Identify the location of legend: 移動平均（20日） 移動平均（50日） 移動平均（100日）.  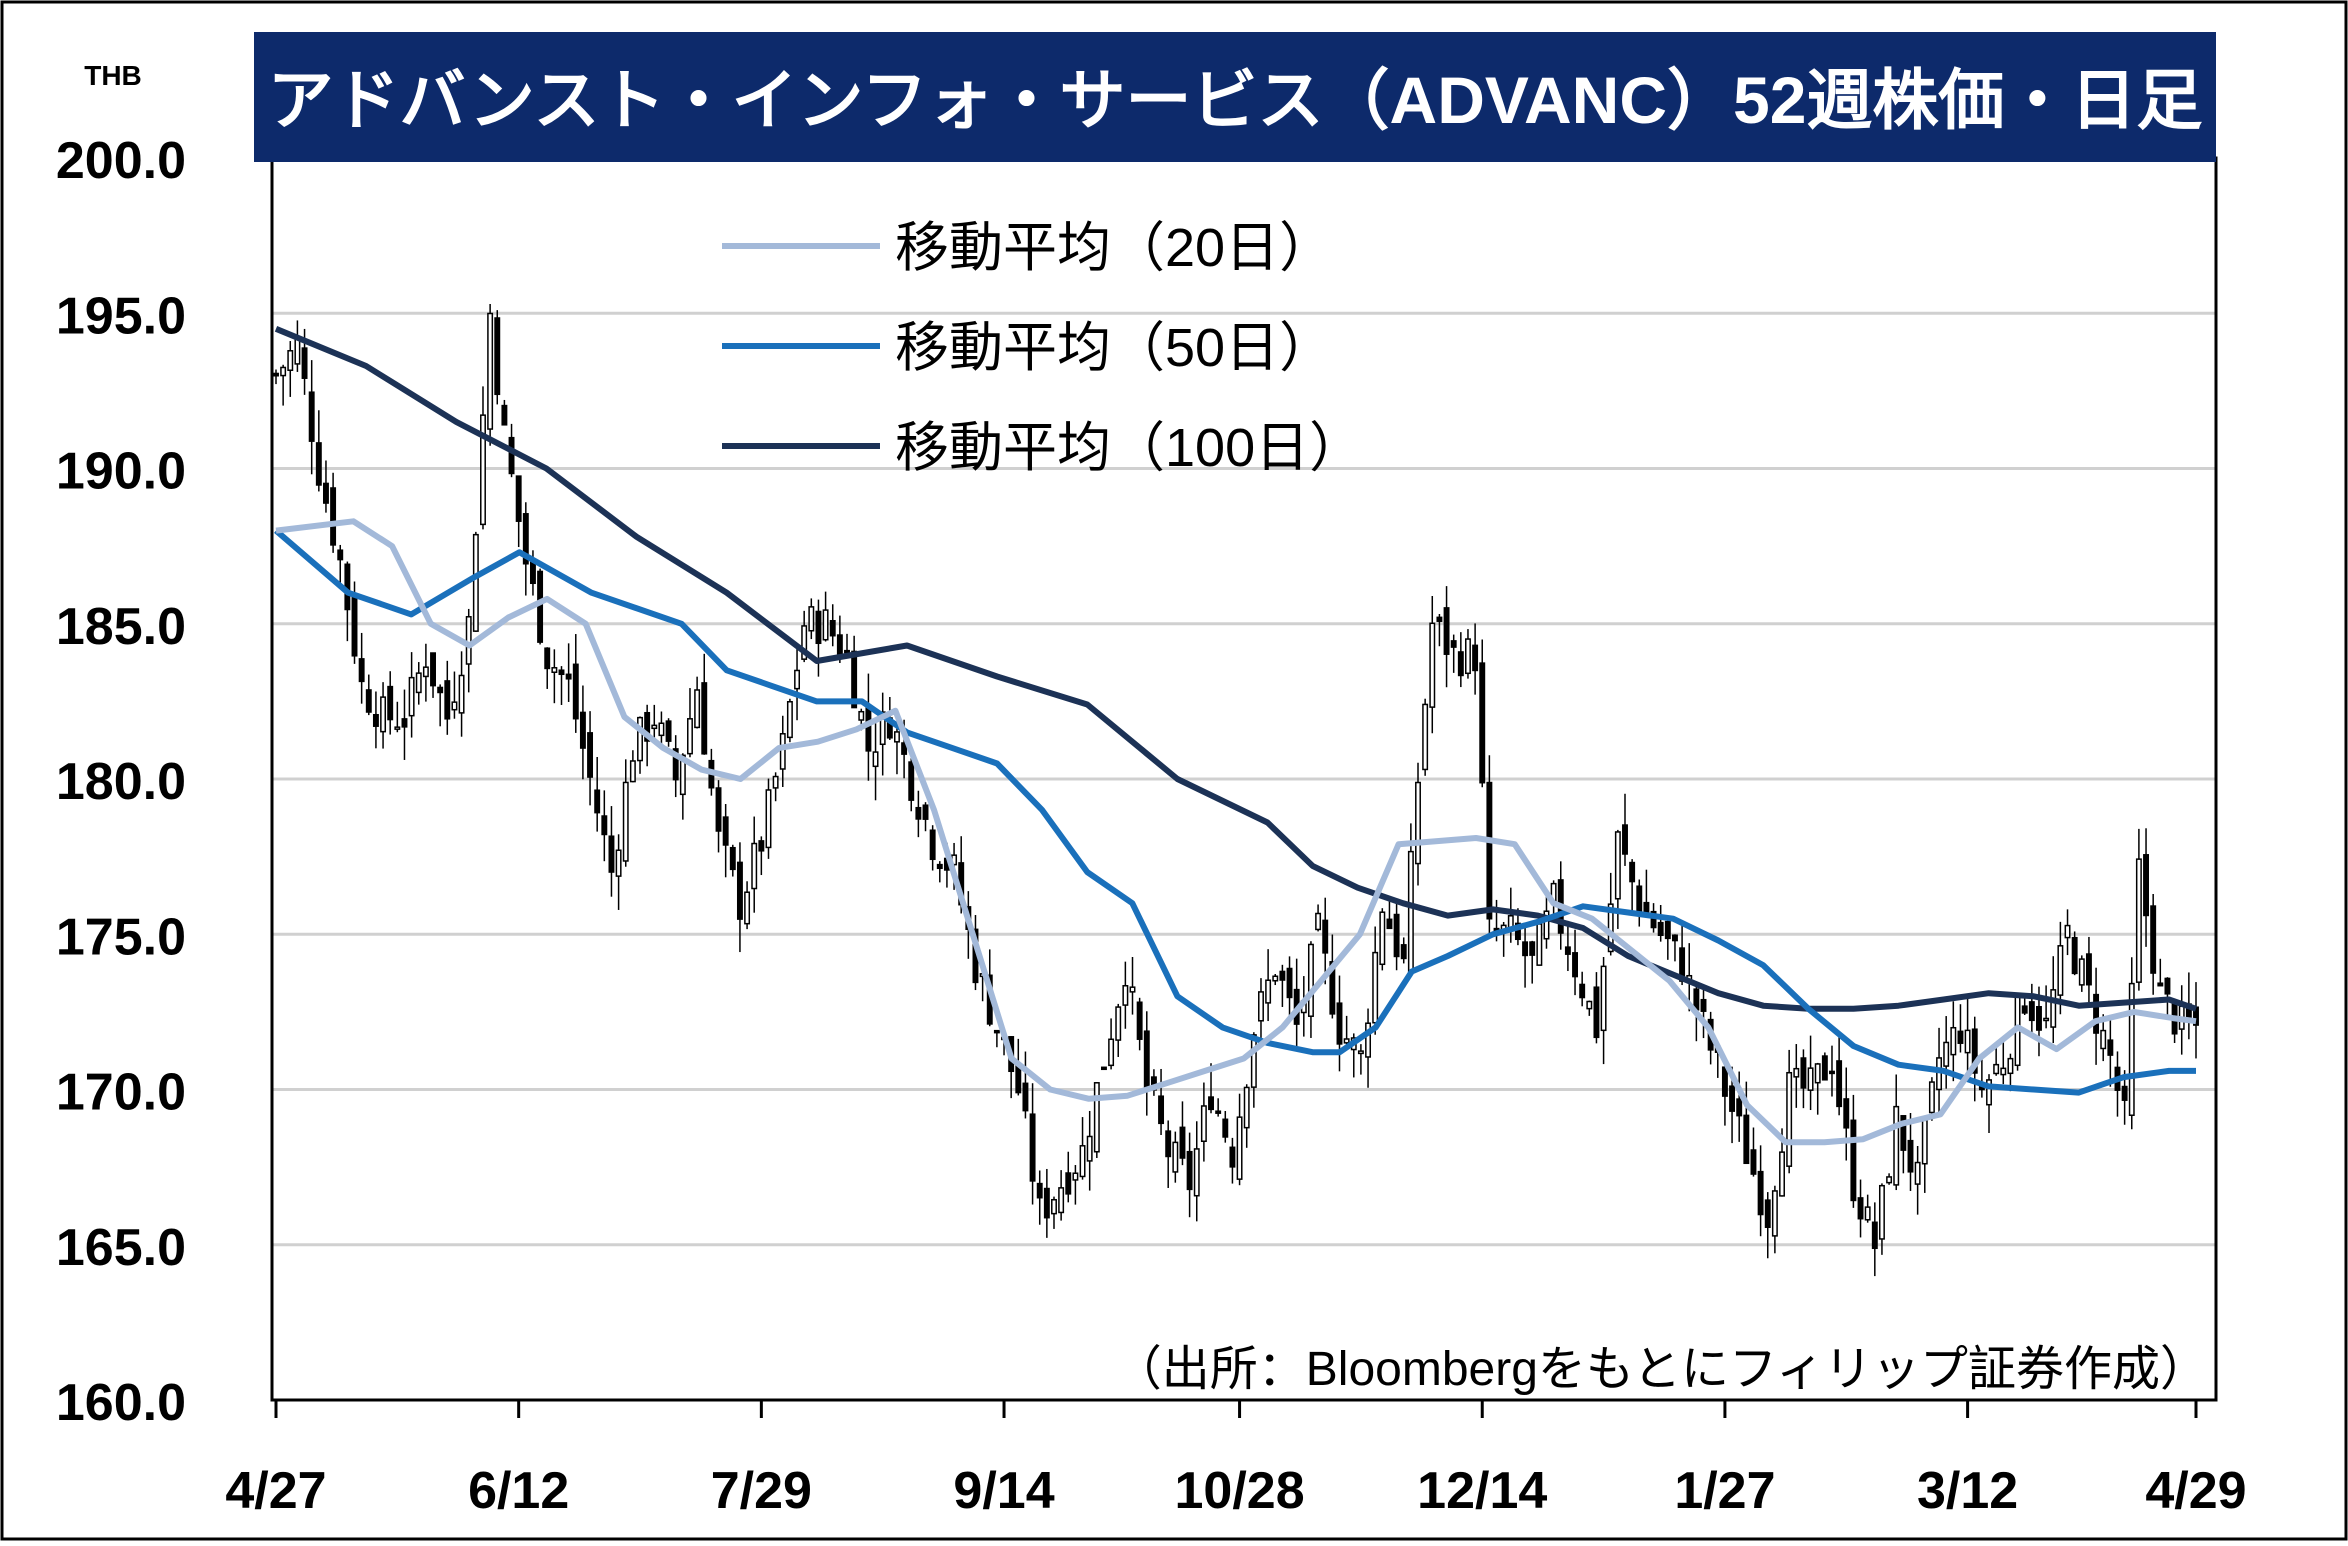
(1042, 348).